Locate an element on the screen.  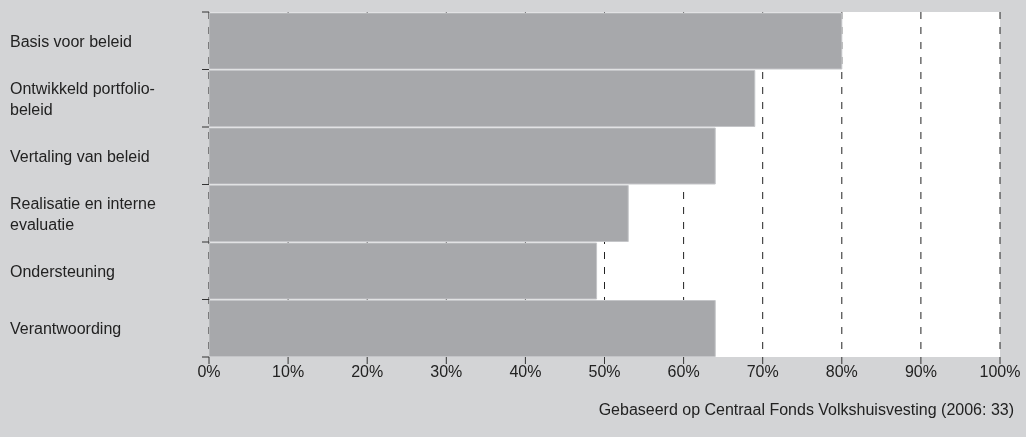
x-tick-label: 80% is located at coordinates (841, 372).